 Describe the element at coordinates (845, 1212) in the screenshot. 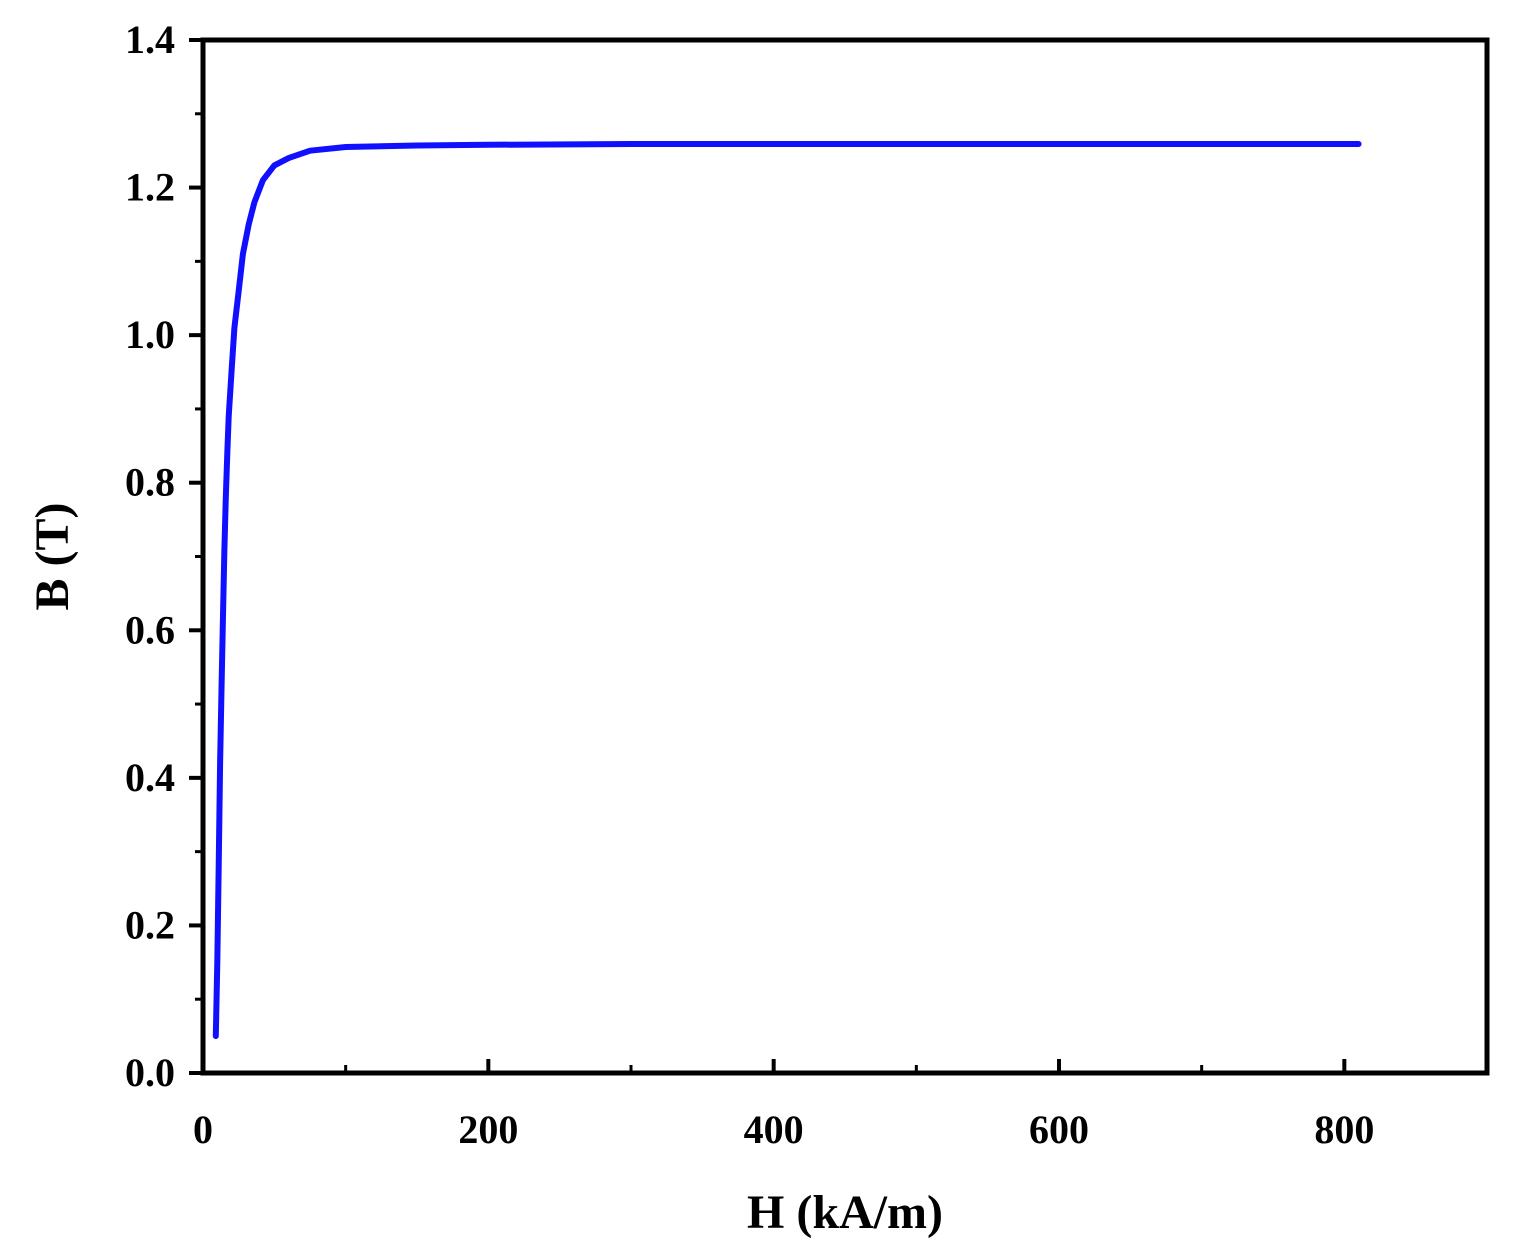

I see `x-axis-title: H (kA/m)` at that location.